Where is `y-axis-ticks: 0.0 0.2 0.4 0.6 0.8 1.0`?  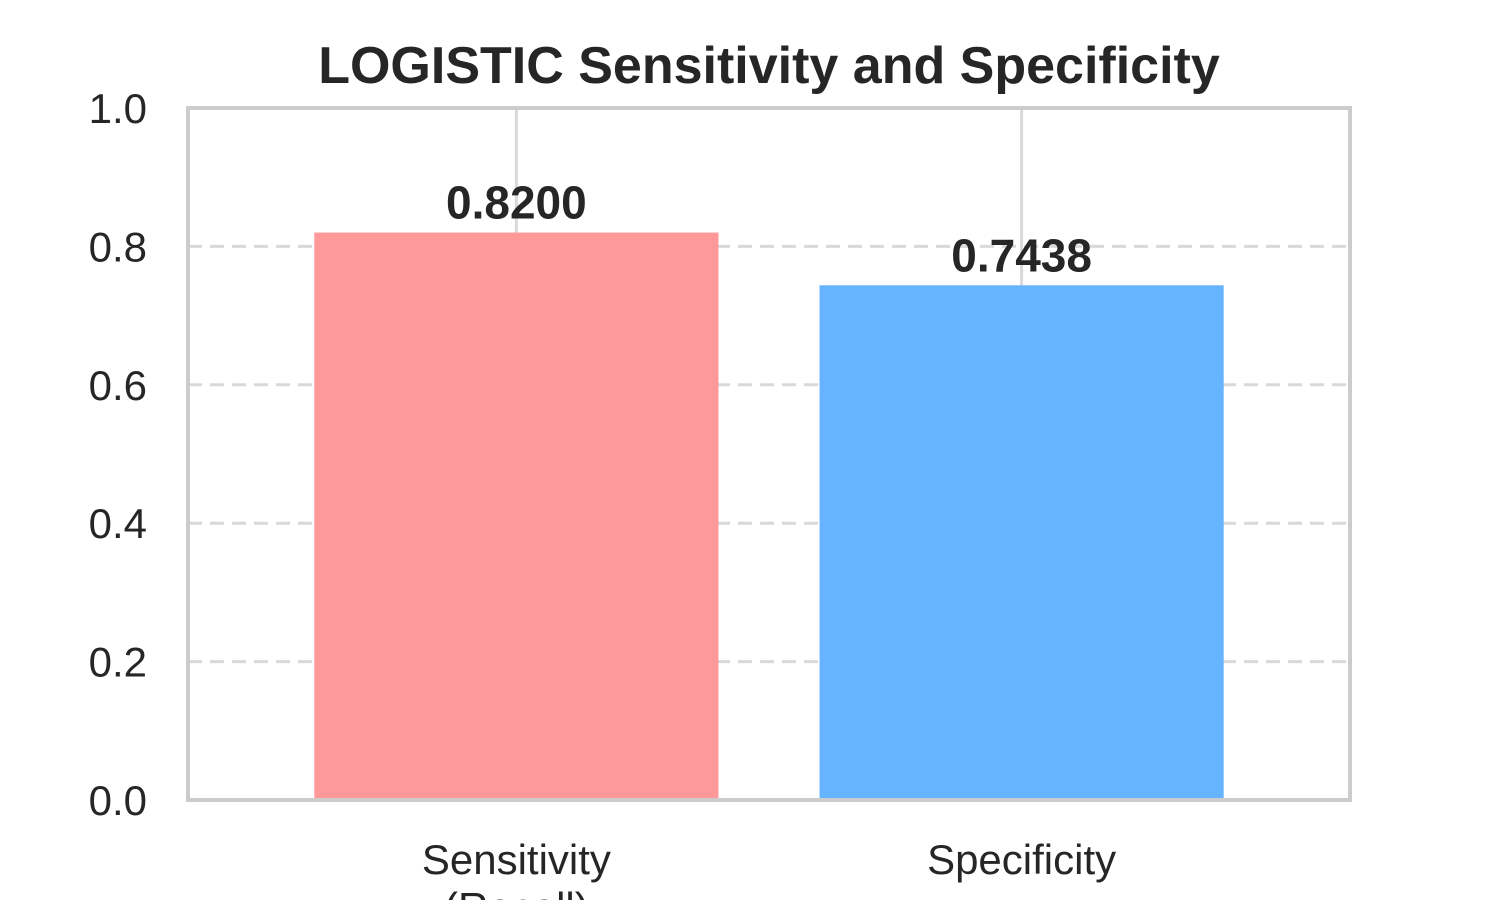 y-axis-ticks: 0.0 0.2 0.4 0.6 0.8 1.0 is located at coordinates (118, 454).